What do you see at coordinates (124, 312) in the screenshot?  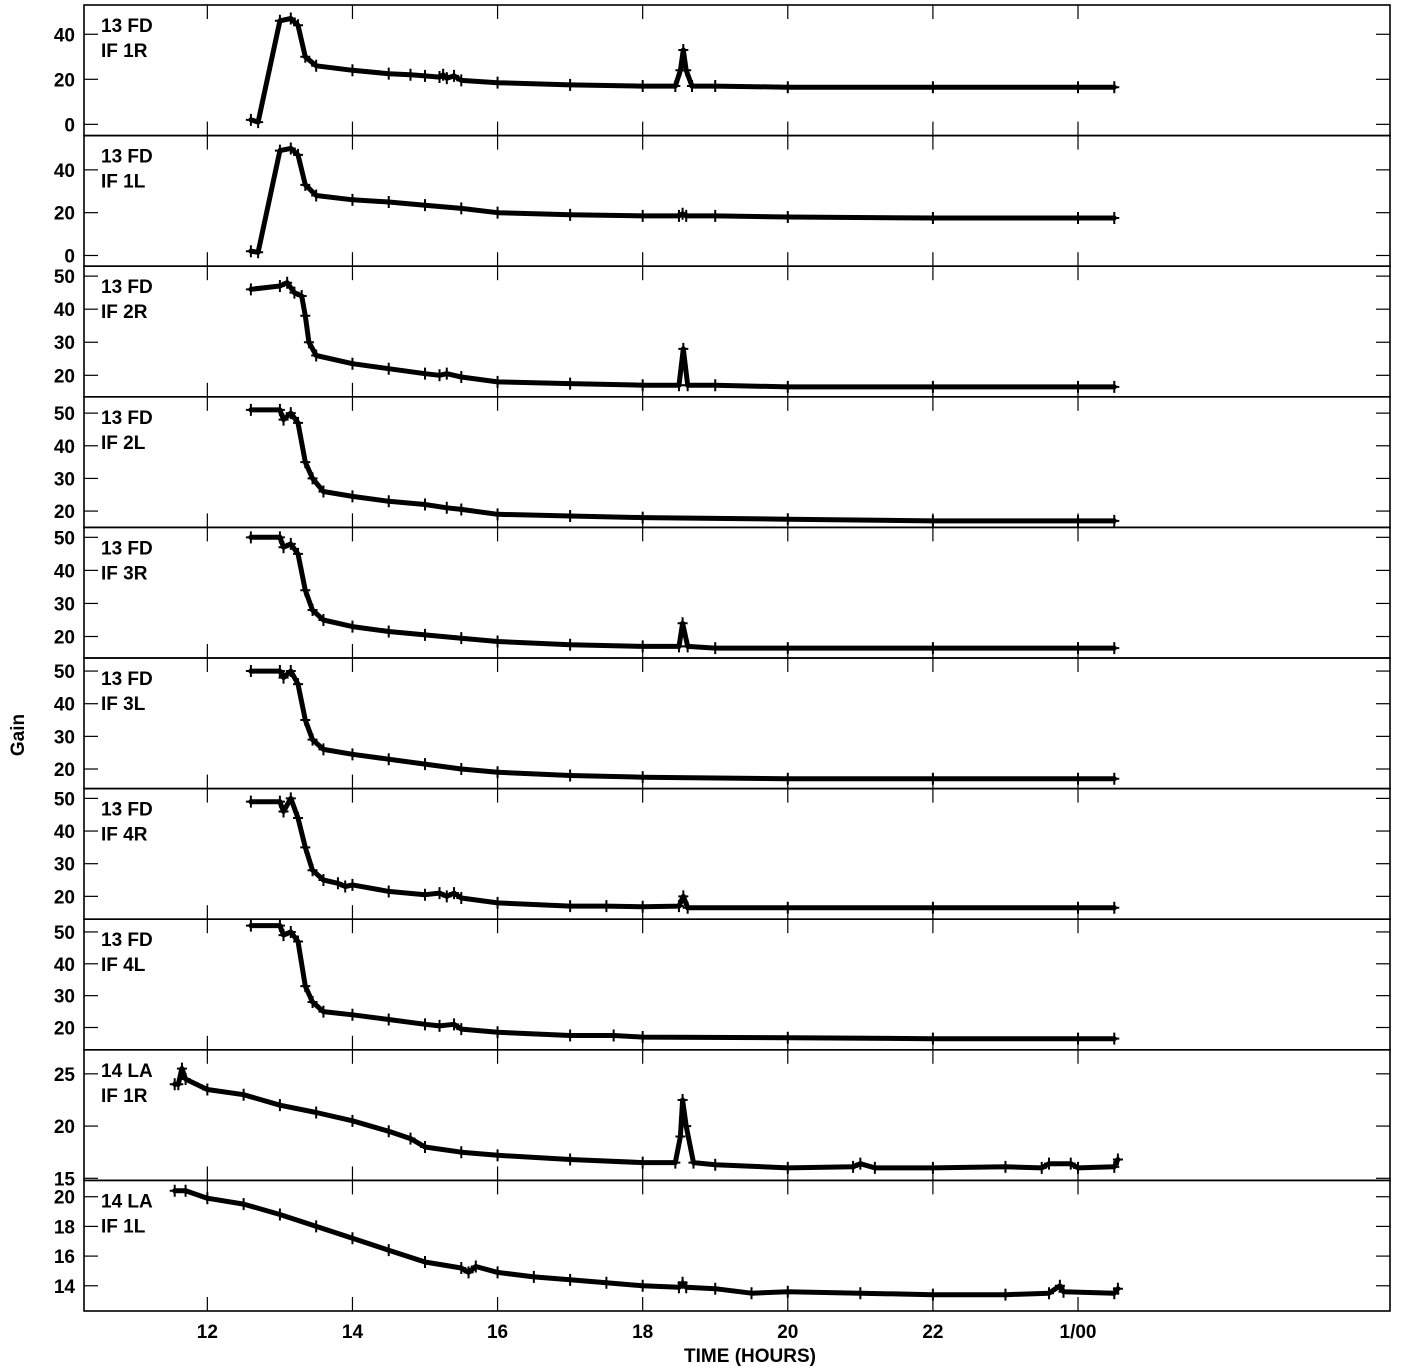 I see `panel-if-label: IF 2R` at bounding box center [124, 312].